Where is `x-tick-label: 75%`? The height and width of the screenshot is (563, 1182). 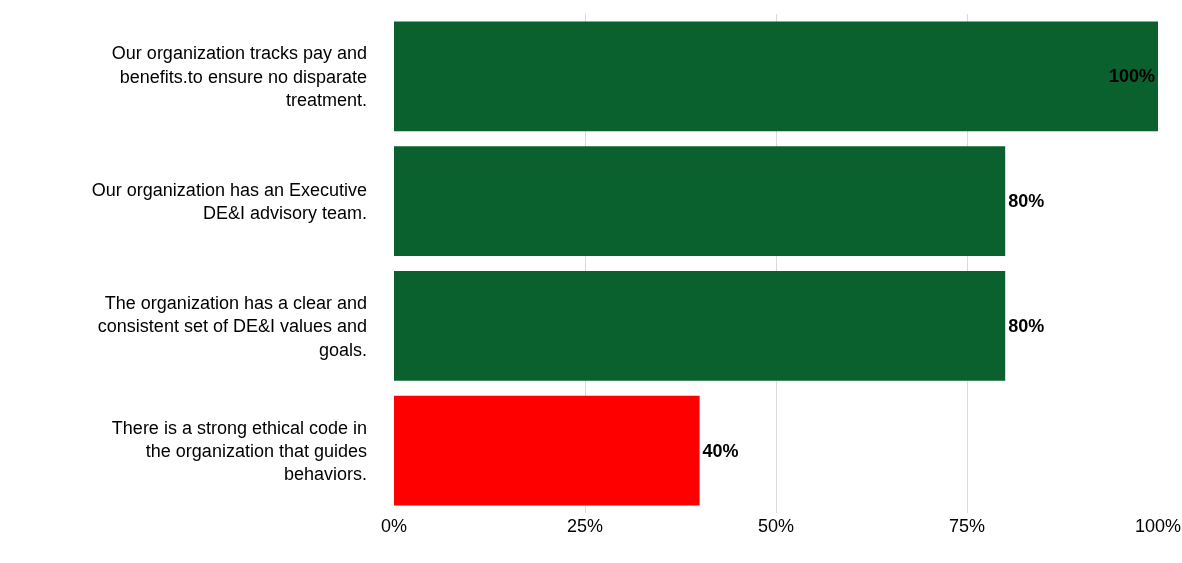
x-tick-label: 75% is located at coordinates (967, 526).